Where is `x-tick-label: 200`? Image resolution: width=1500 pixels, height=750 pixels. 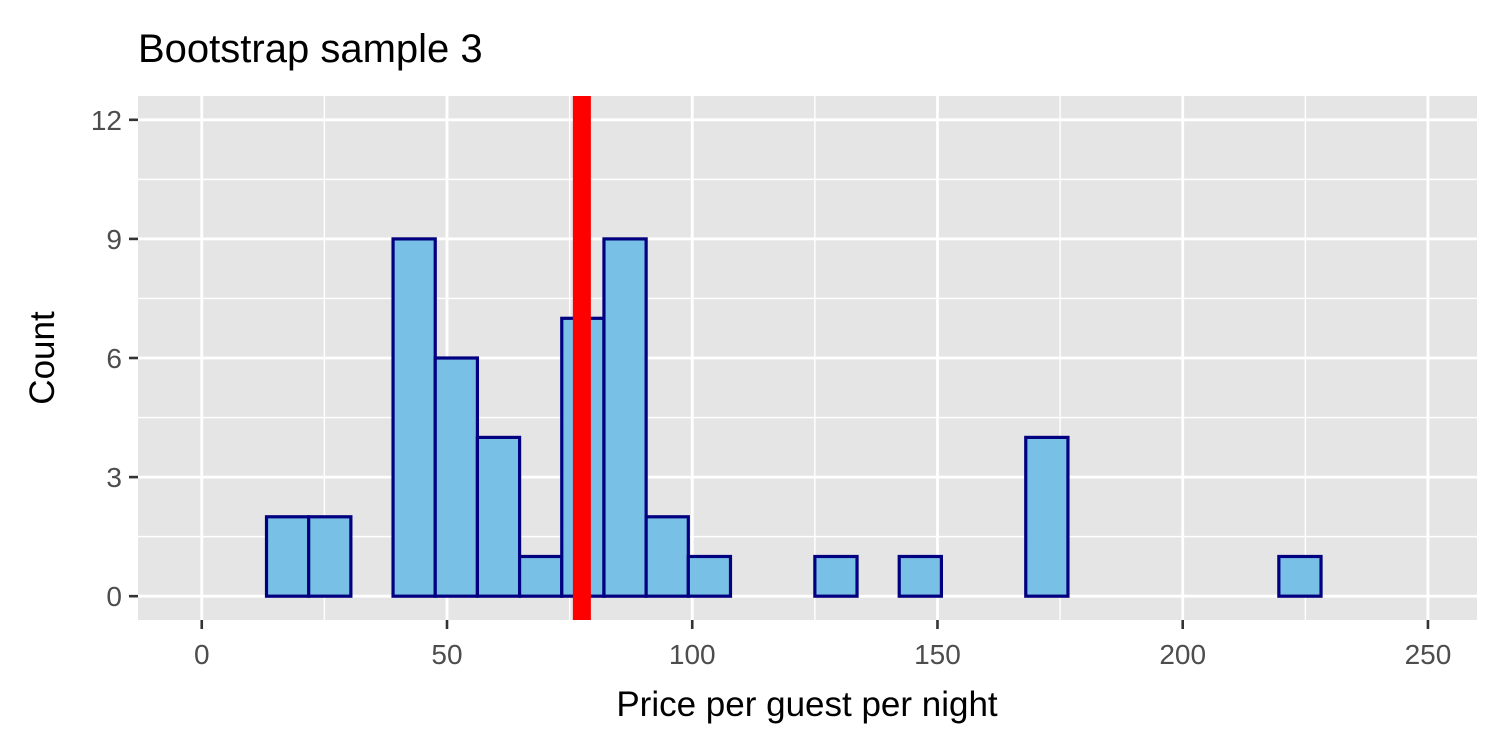 x-tick-label: 200 is located at coordinates (1182, 654).